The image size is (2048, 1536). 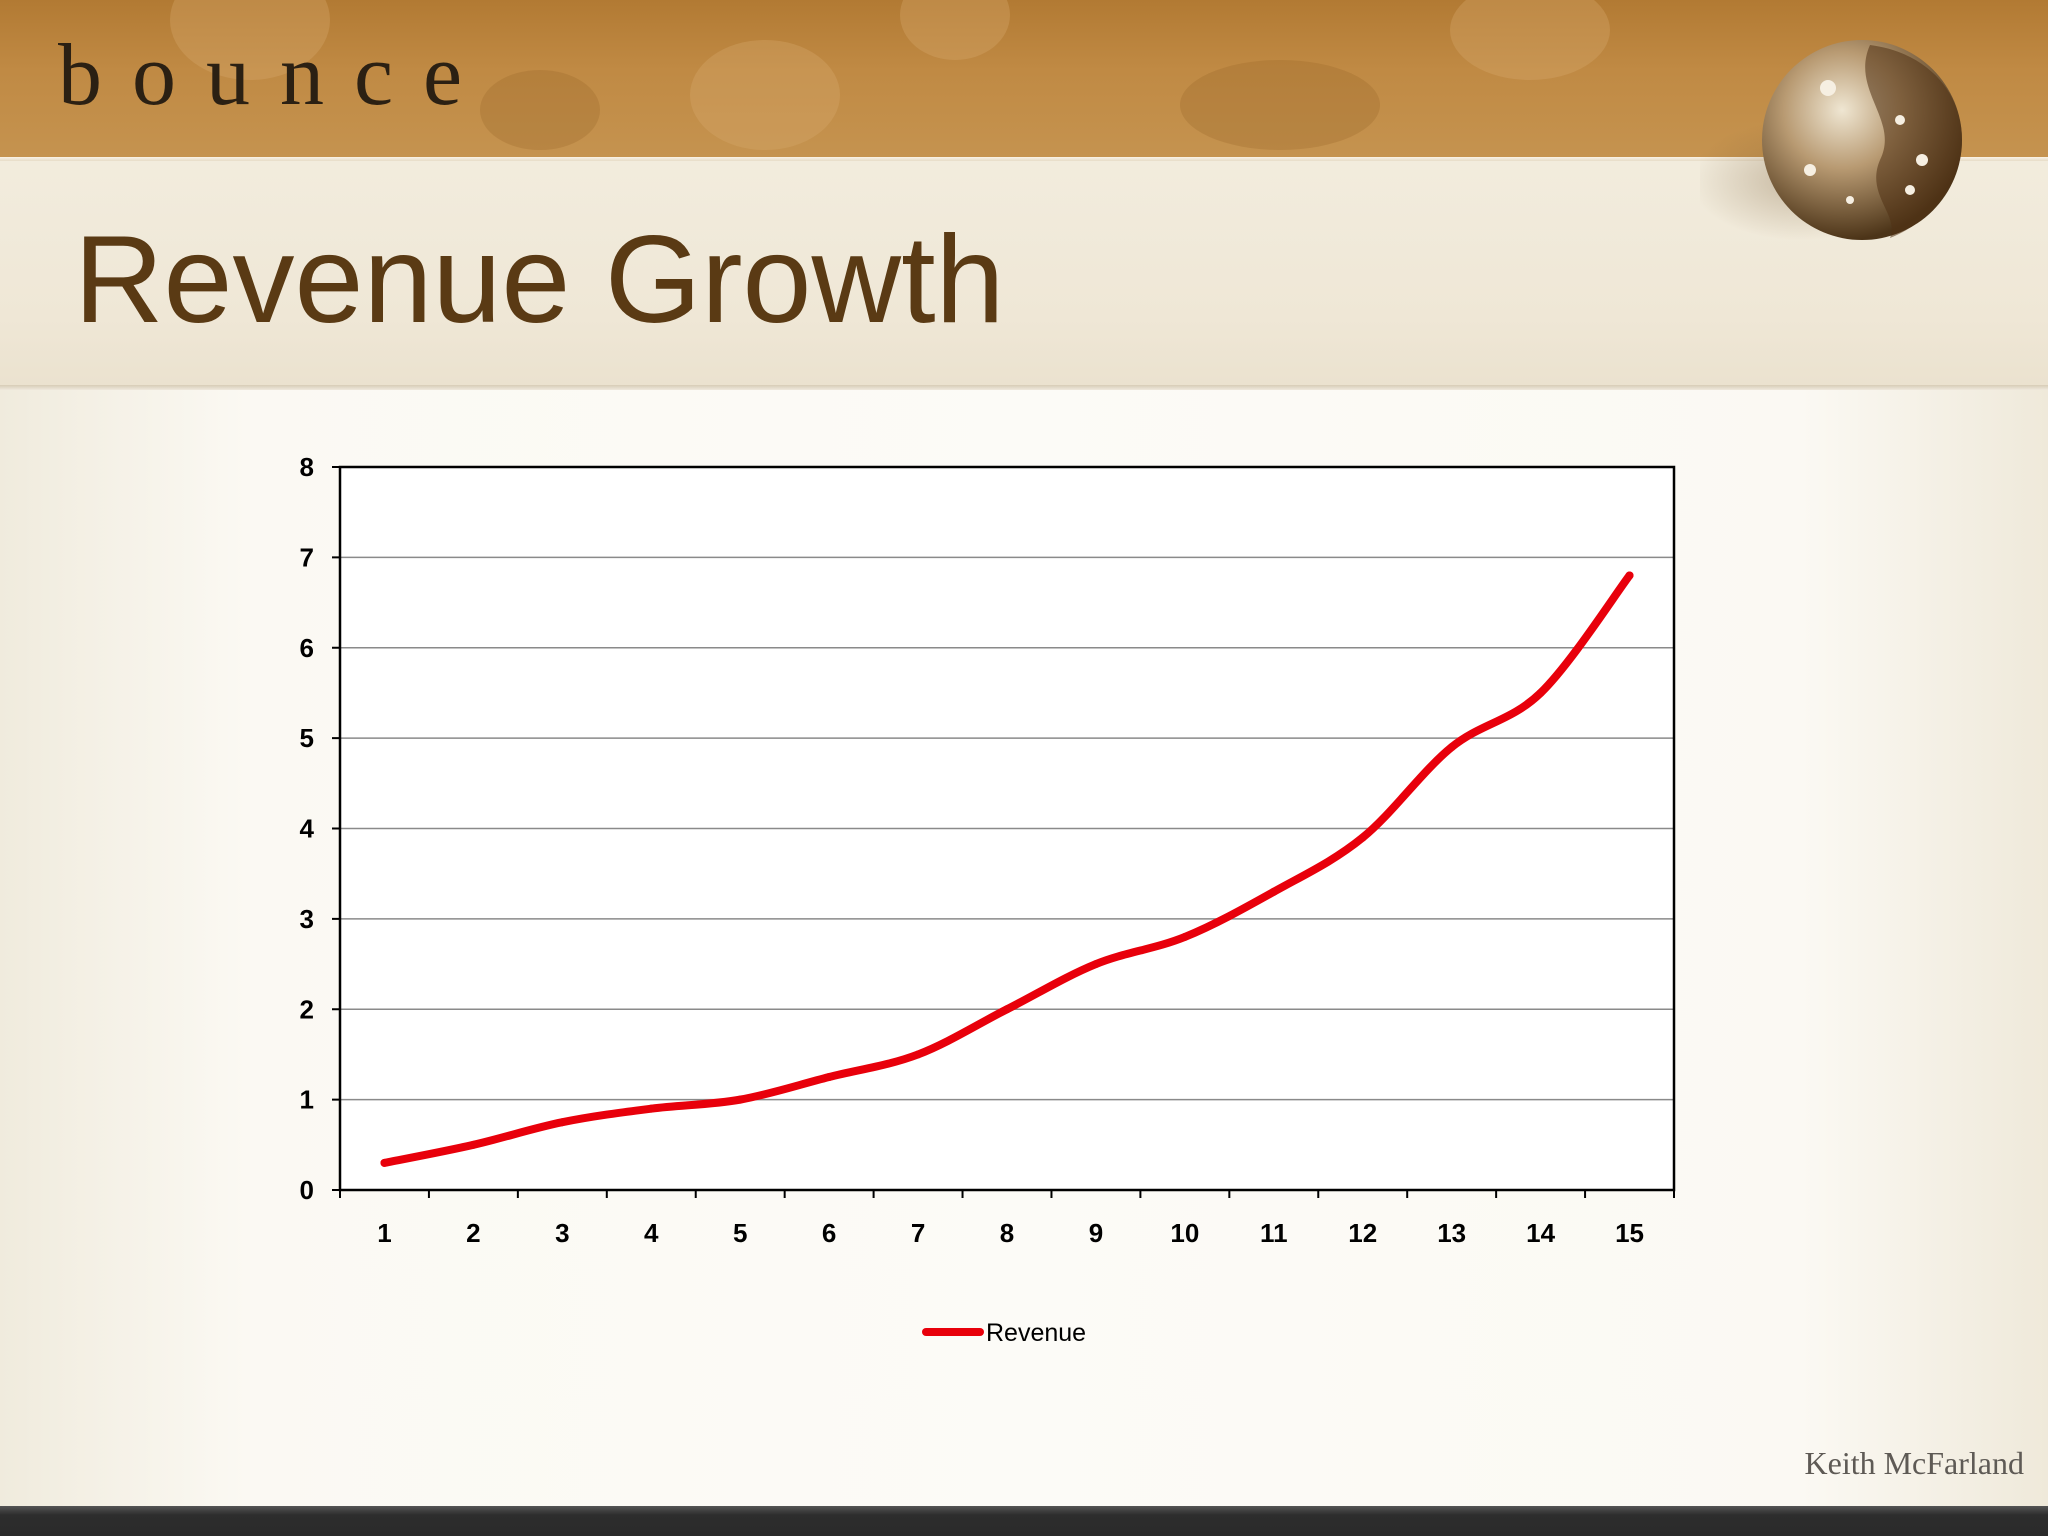 What do you see at coordinates (1629, 1233) in the screenshot?
I see `x-tick-label: 15` at bounding box center [1629, 1233].